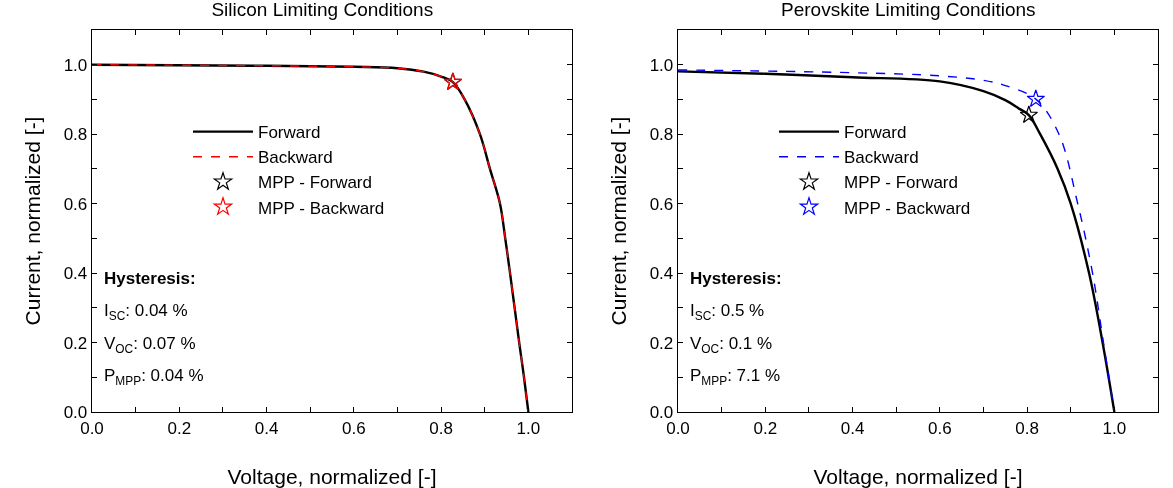 This screenshot has width=1173, height=488. I want to click on annotation: I$_{SC}$: 0.5 %, so click(727, 312).